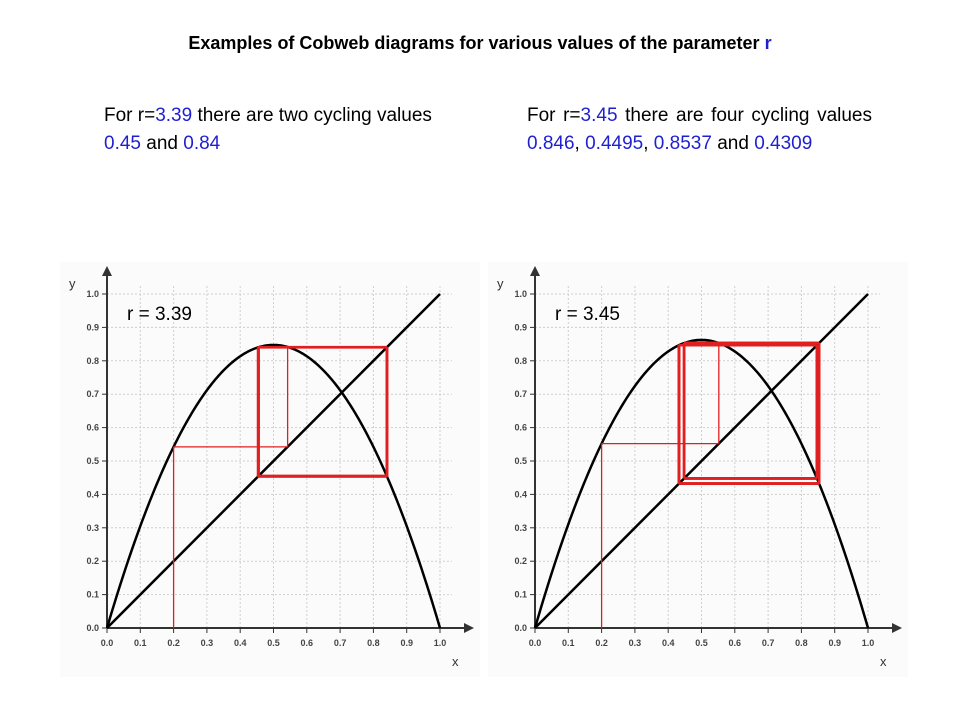 Image resolution: width=960 pixels, height=720 pixels. I want to click on caption-text: there are two cycling values, so click(312, 115).